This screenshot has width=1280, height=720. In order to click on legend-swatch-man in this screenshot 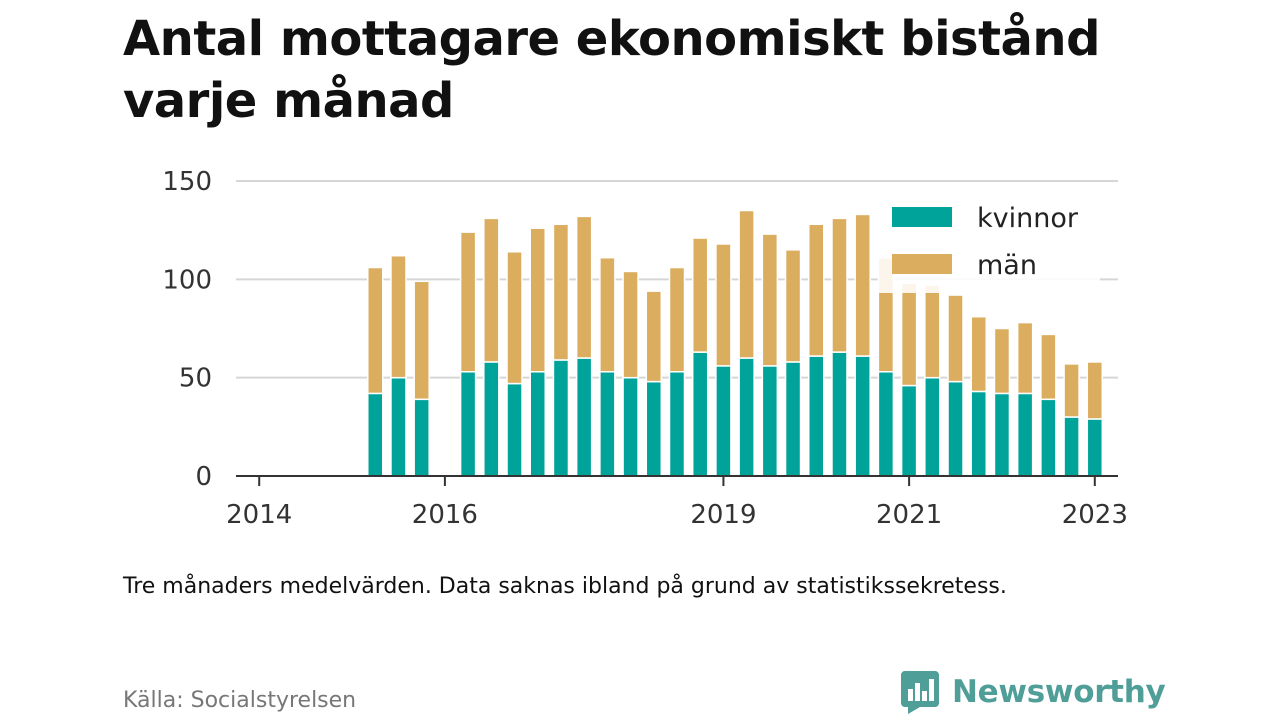, I will do `click(922, 264)`.